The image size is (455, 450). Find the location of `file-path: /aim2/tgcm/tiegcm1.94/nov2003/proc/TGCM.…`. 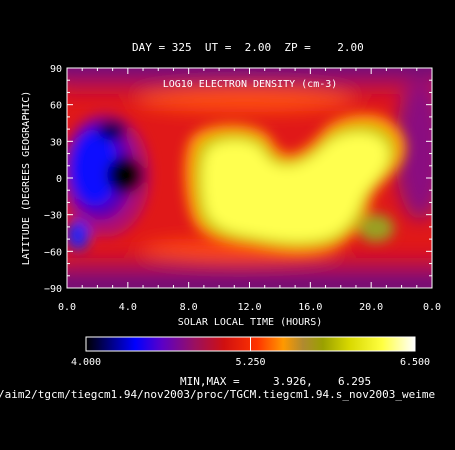

file-path: /aim2/tgcm/tiegcm1.94/nov2003/proc/TGCM.… is located at coordinates (218, 394).